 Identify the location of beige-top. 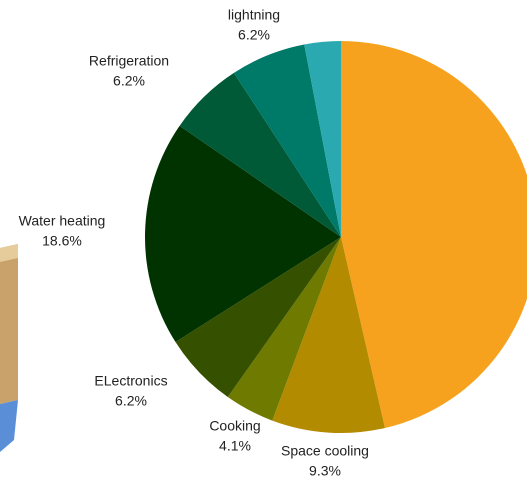
(9, 253).